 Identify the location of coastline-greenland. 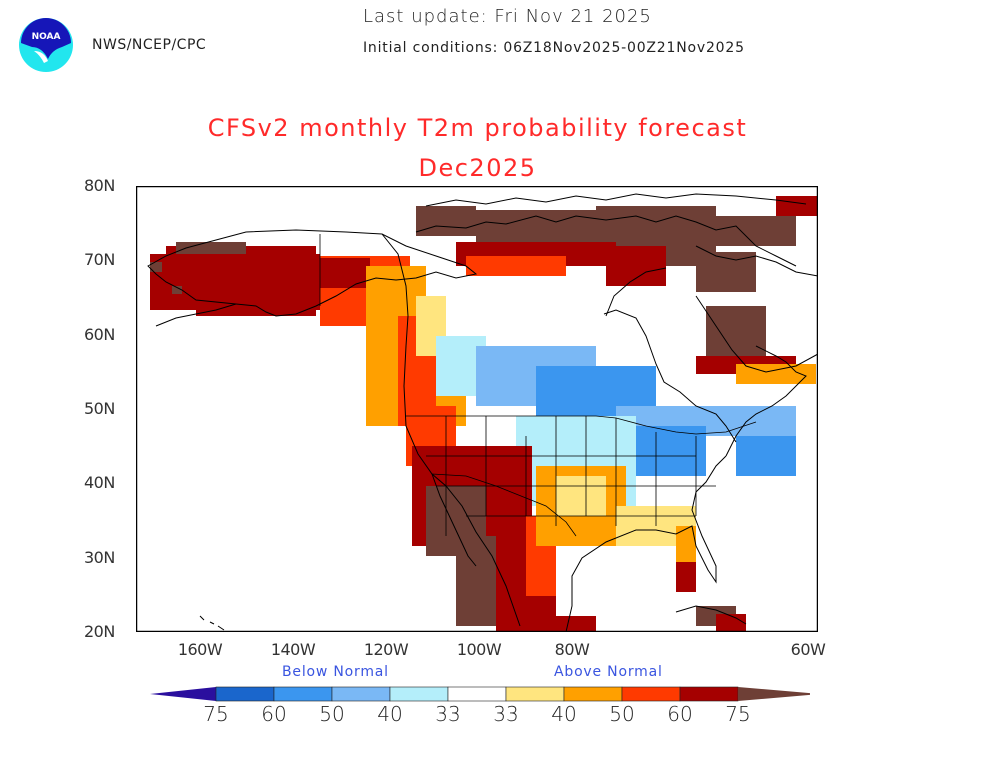
(756, 261).